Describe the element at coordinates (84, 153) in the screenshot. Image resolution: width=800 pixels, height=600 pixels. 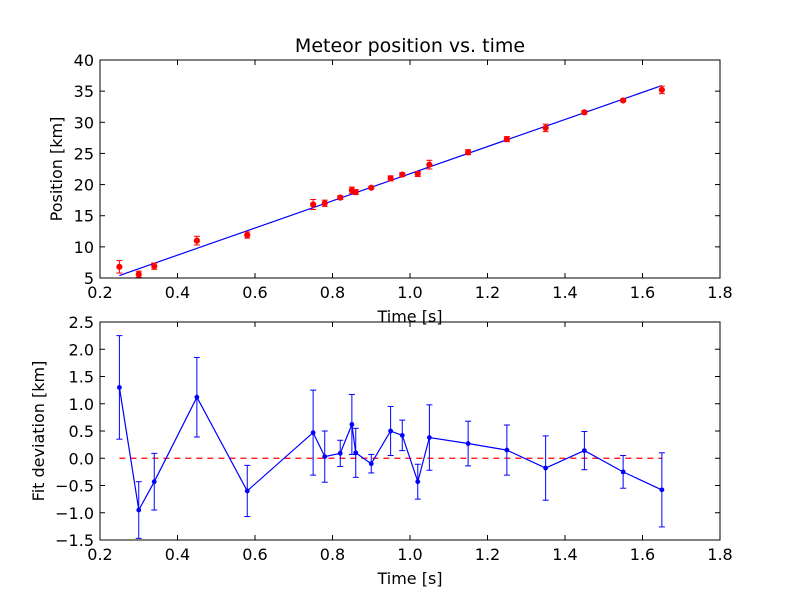
I see `y-tick-label: 25` at that location.